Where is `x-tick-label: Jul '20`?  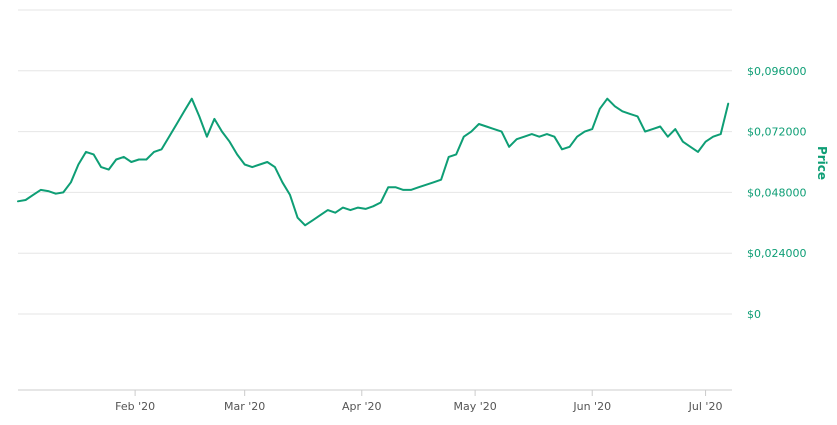 x-tick-label: Jul '20 is located at coordinates (705, 406).